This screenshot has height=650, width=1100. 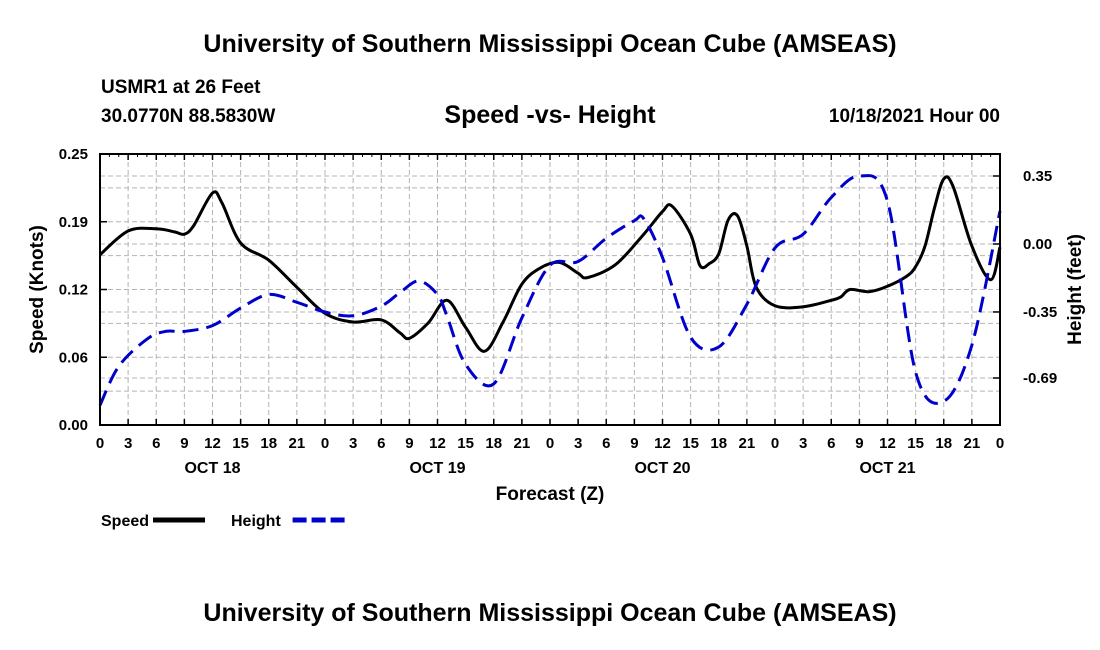 I want to click on day-label: OCT 21, so click(x=887, y=468).